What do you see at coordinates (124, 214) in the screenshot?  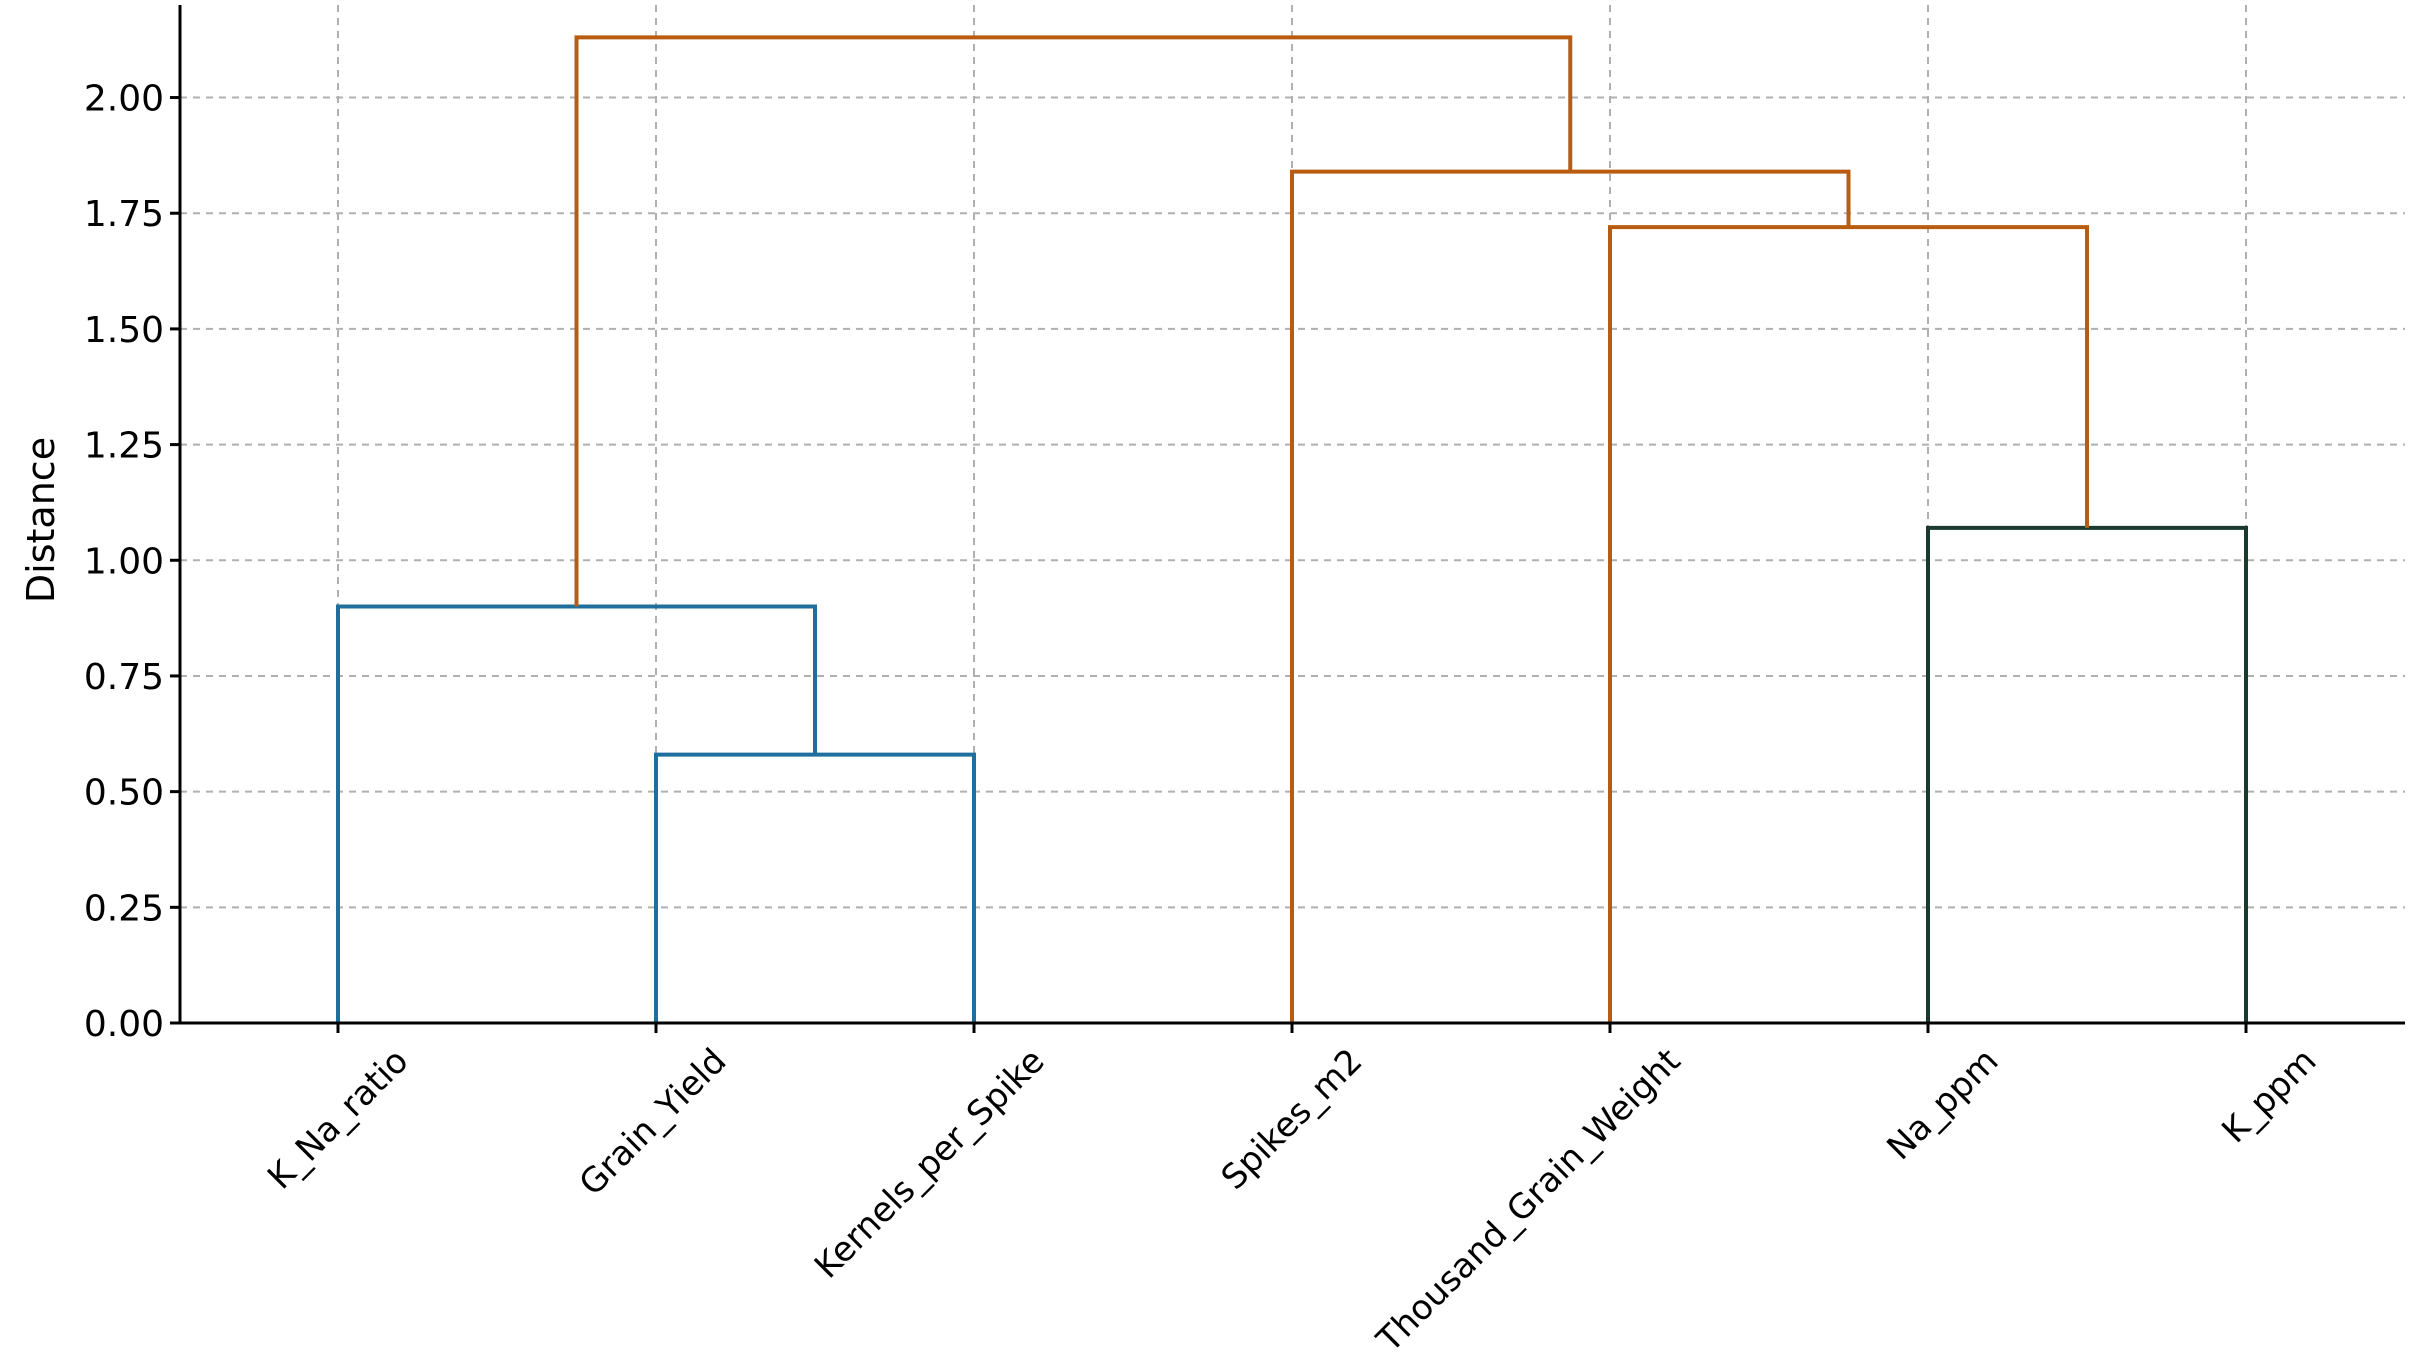 I see `y-tick-label: 1.75` at bounding box center [124, 214].